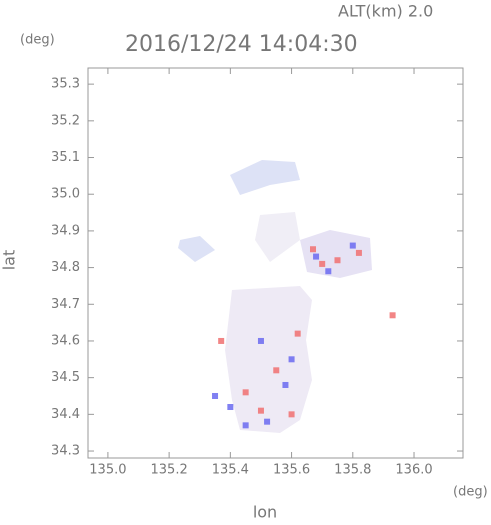 This screenshot has height=525, width=491. Describe the element at coordinates (413, 470) in the screenshot. I see `x-tick-label: 136.0` at that location.